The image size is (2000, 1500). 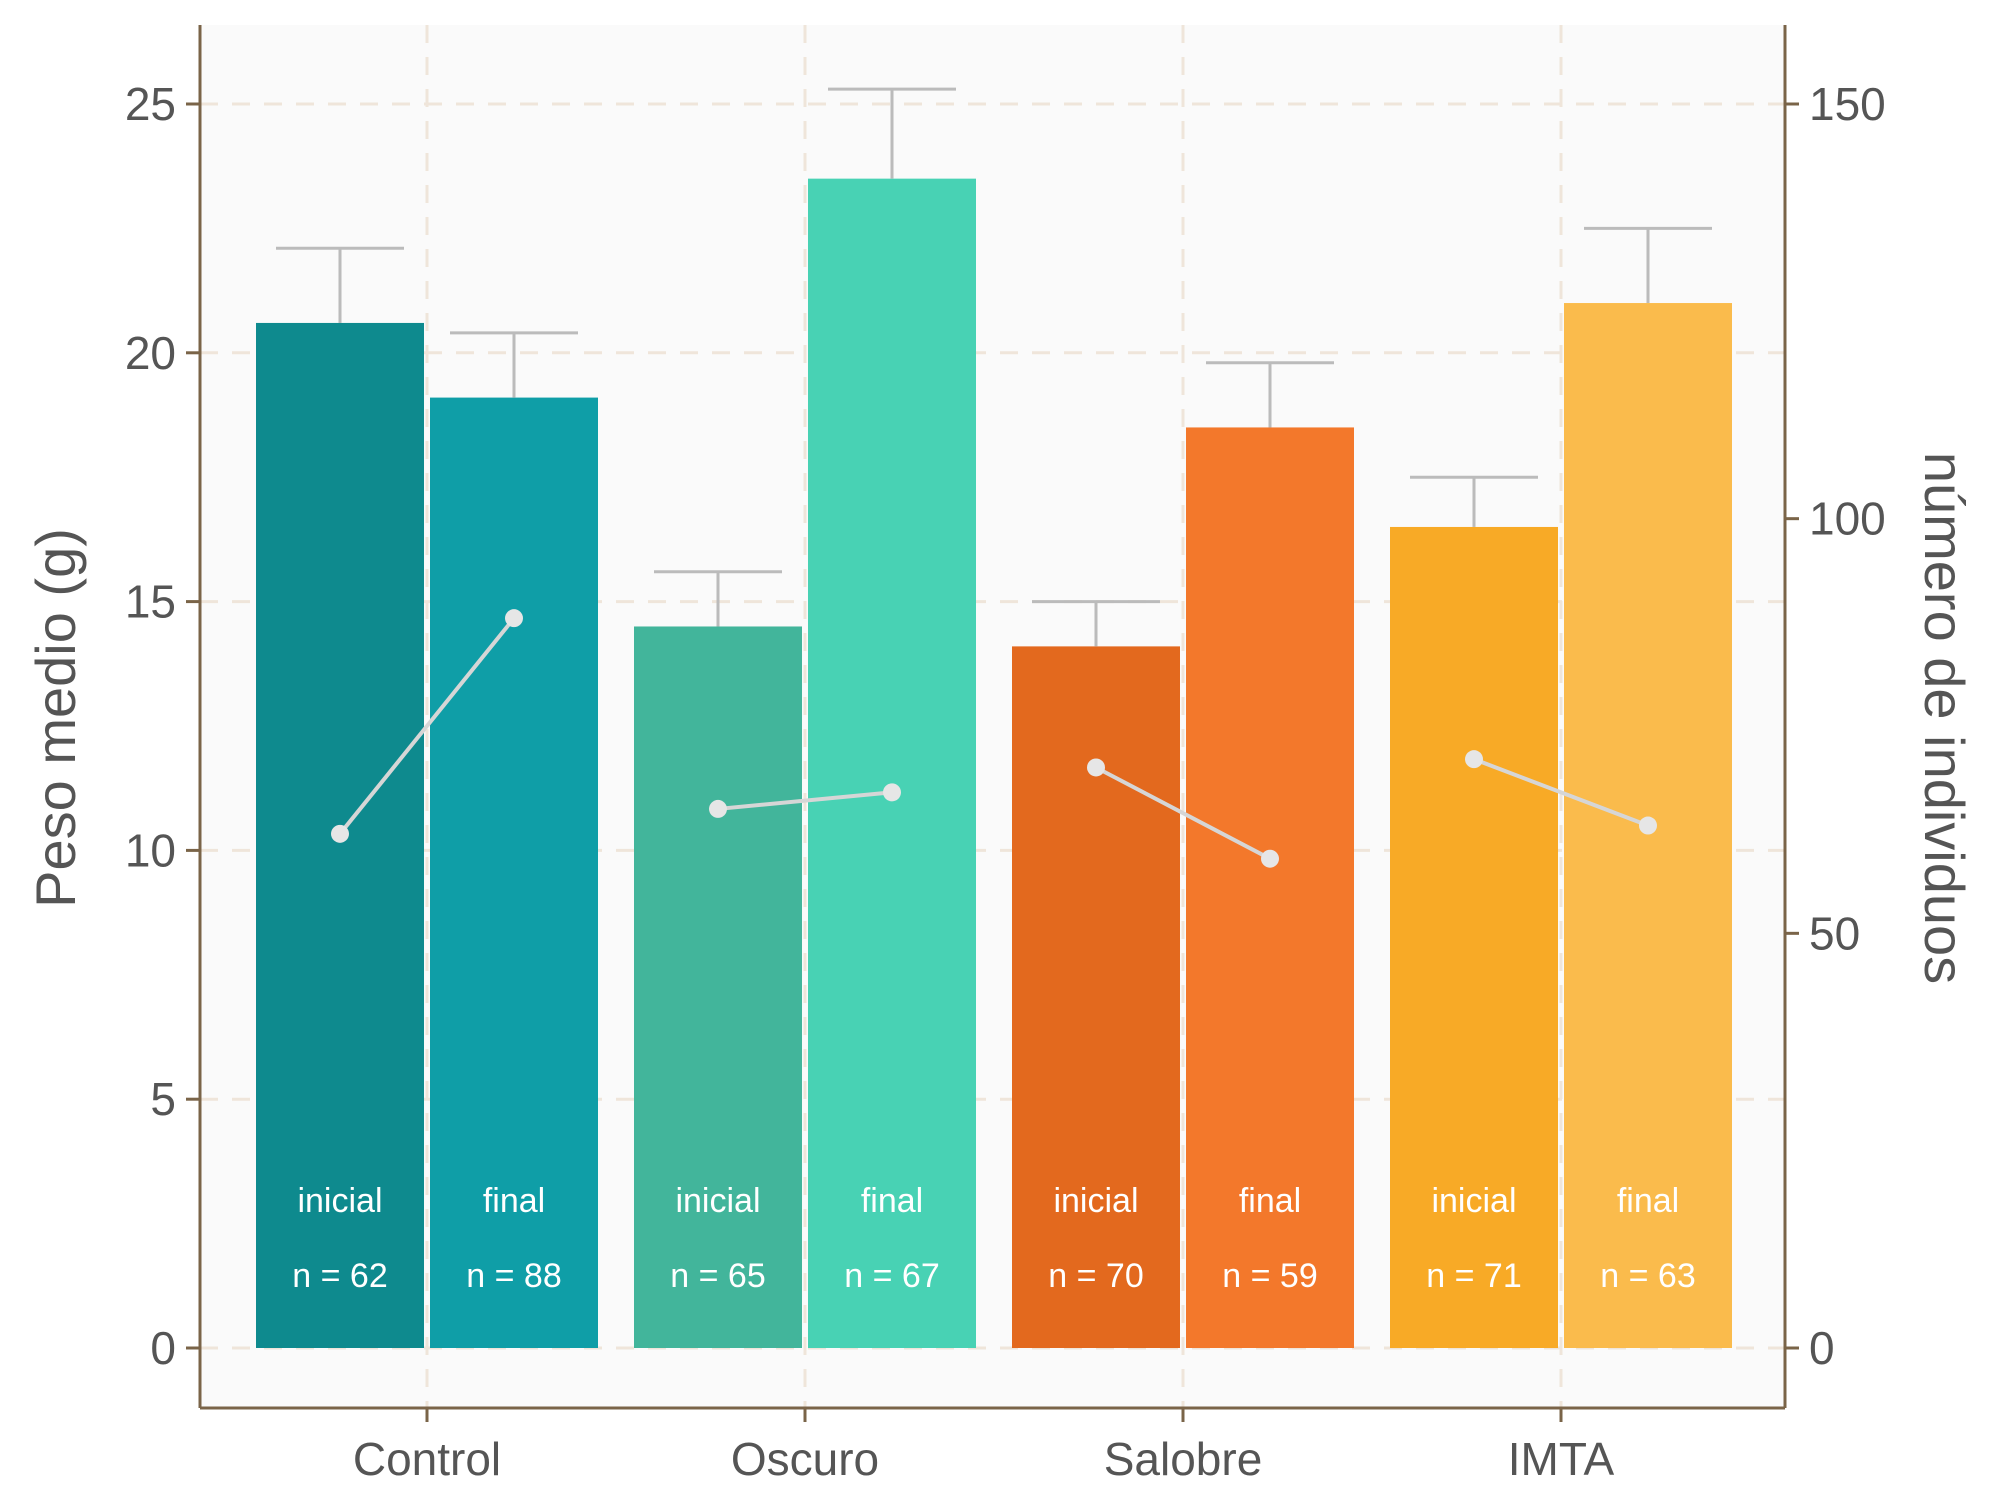 I want to click on bar-n-label: n = 88, so click(x=513, y=1276).